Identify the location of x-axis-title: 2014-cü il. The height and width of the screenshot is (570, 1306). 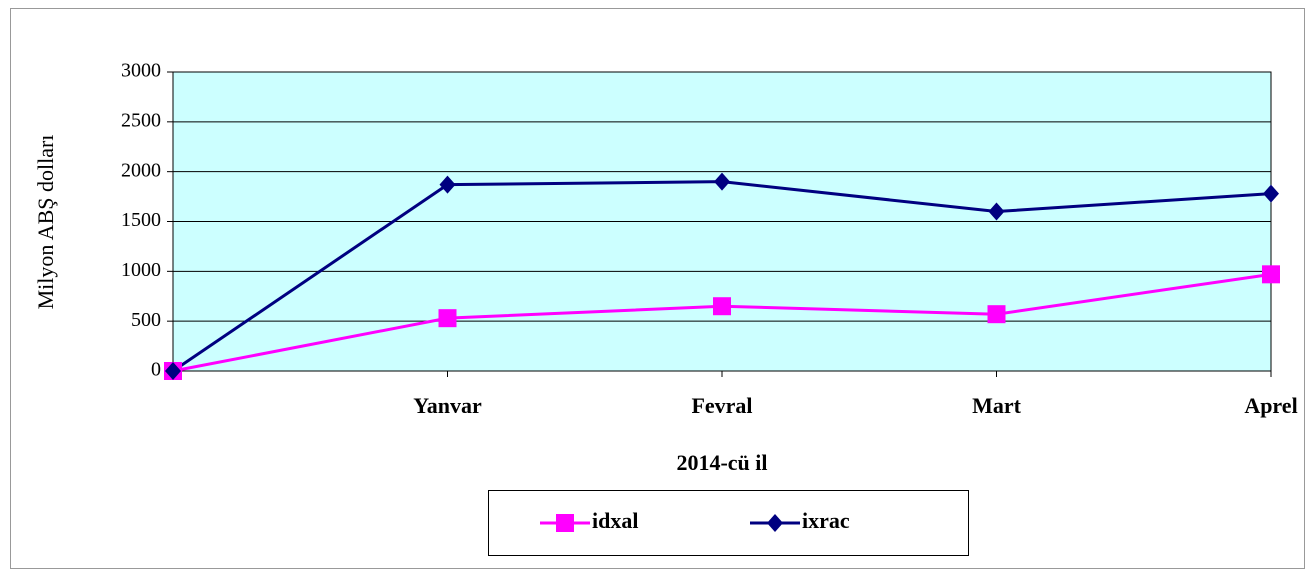
(721, 462).